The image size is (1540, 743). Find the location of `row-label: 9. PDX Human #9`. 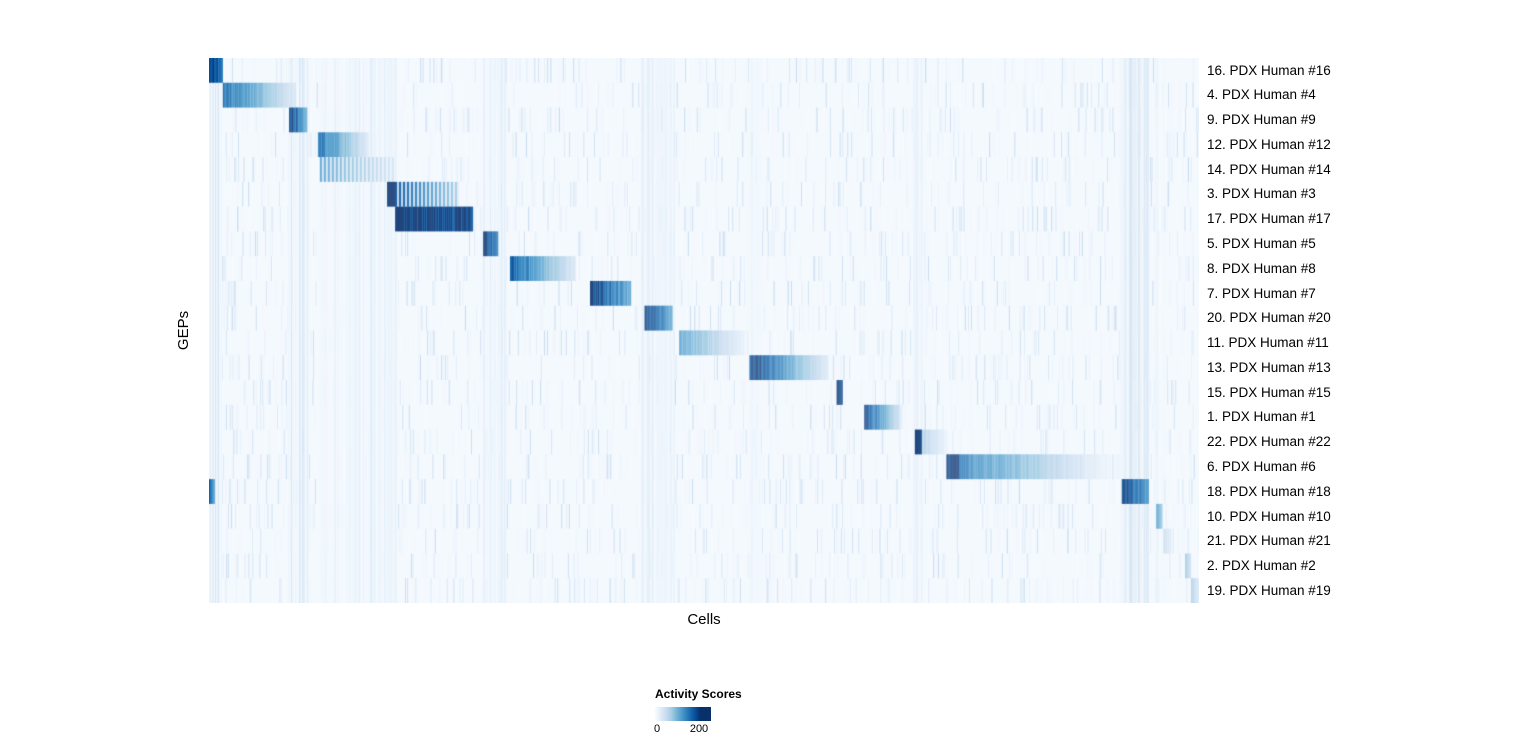

row-label: 9. PDX Human #9 is located at coordinates (1261, 120).